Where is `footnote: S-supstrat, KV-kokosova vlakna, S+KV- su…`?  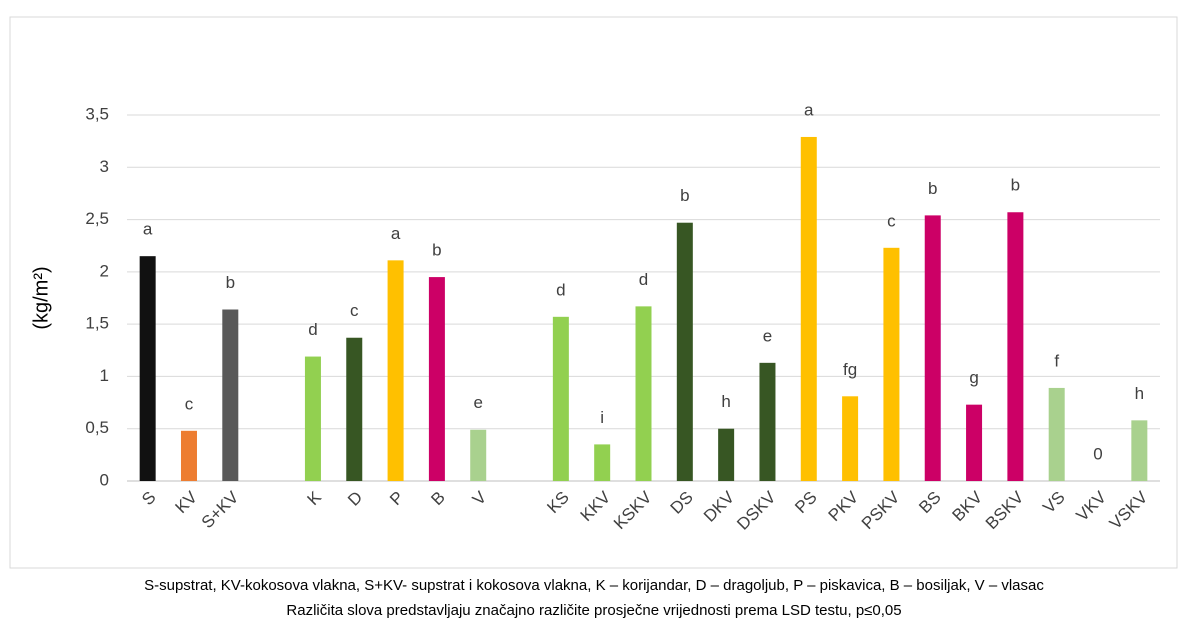 footnote: S-supstrat, KV-kokosova vlakna, S+KV- su… is located at coordinates (594, 585).